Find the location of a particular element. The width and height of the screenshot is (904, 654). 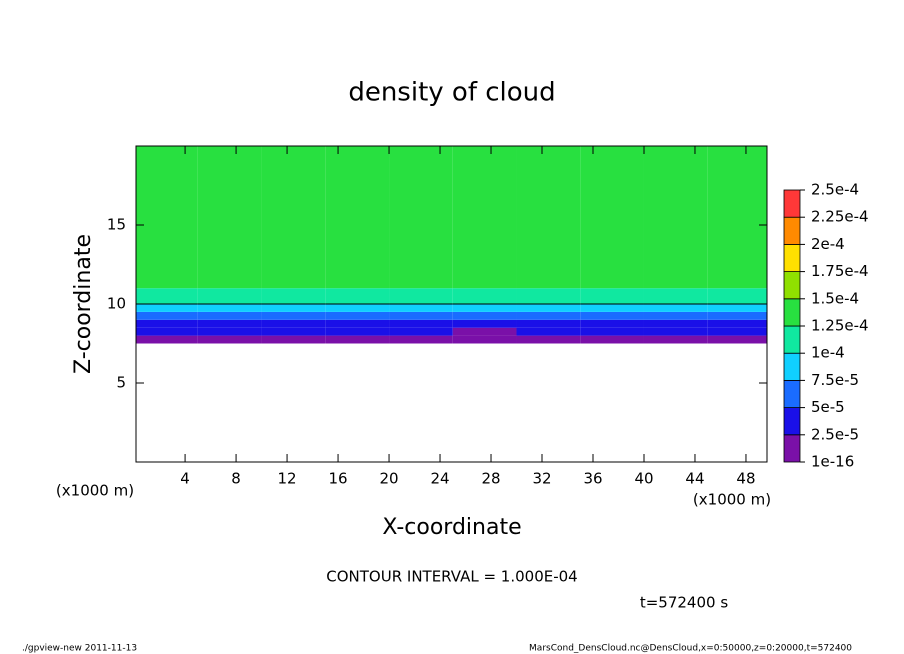

x-axis-label: X-coordinate is located at coordinates (451, 527).